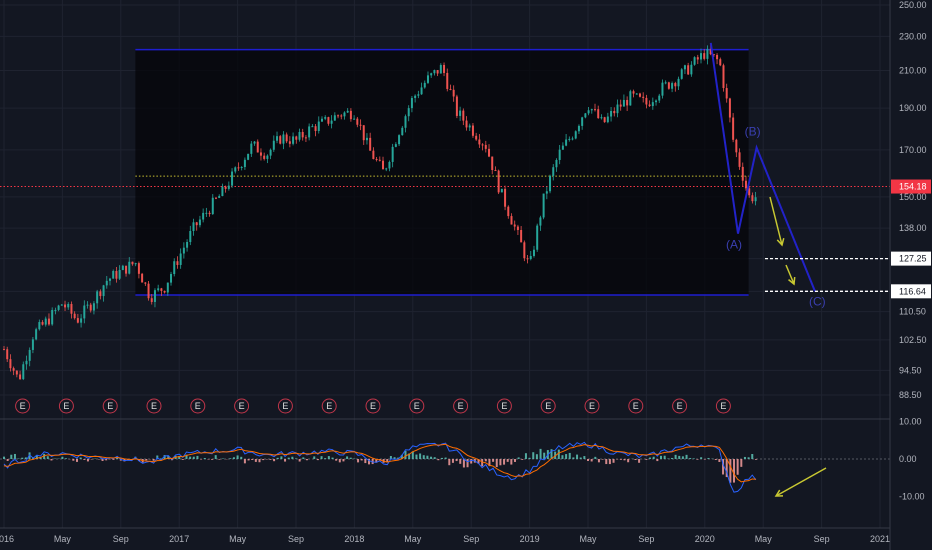  Describe the element at coordinates (913, 228) in the screenshot. I see `price-tick-label: 138.00` at that location.